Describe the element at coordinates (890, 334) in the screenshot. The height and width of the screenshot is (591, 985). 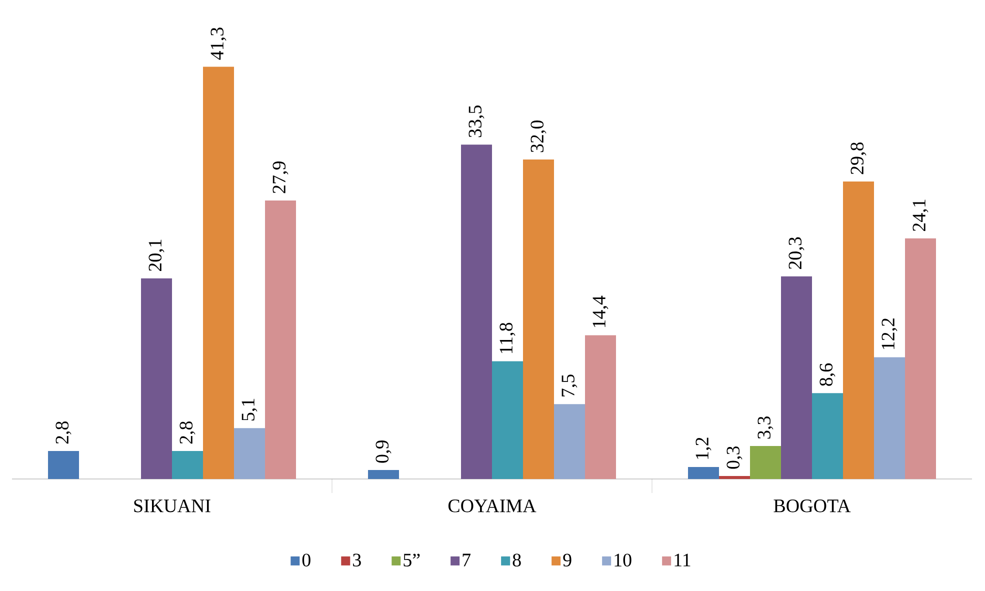
I see `data-label: 12,2` at that location.